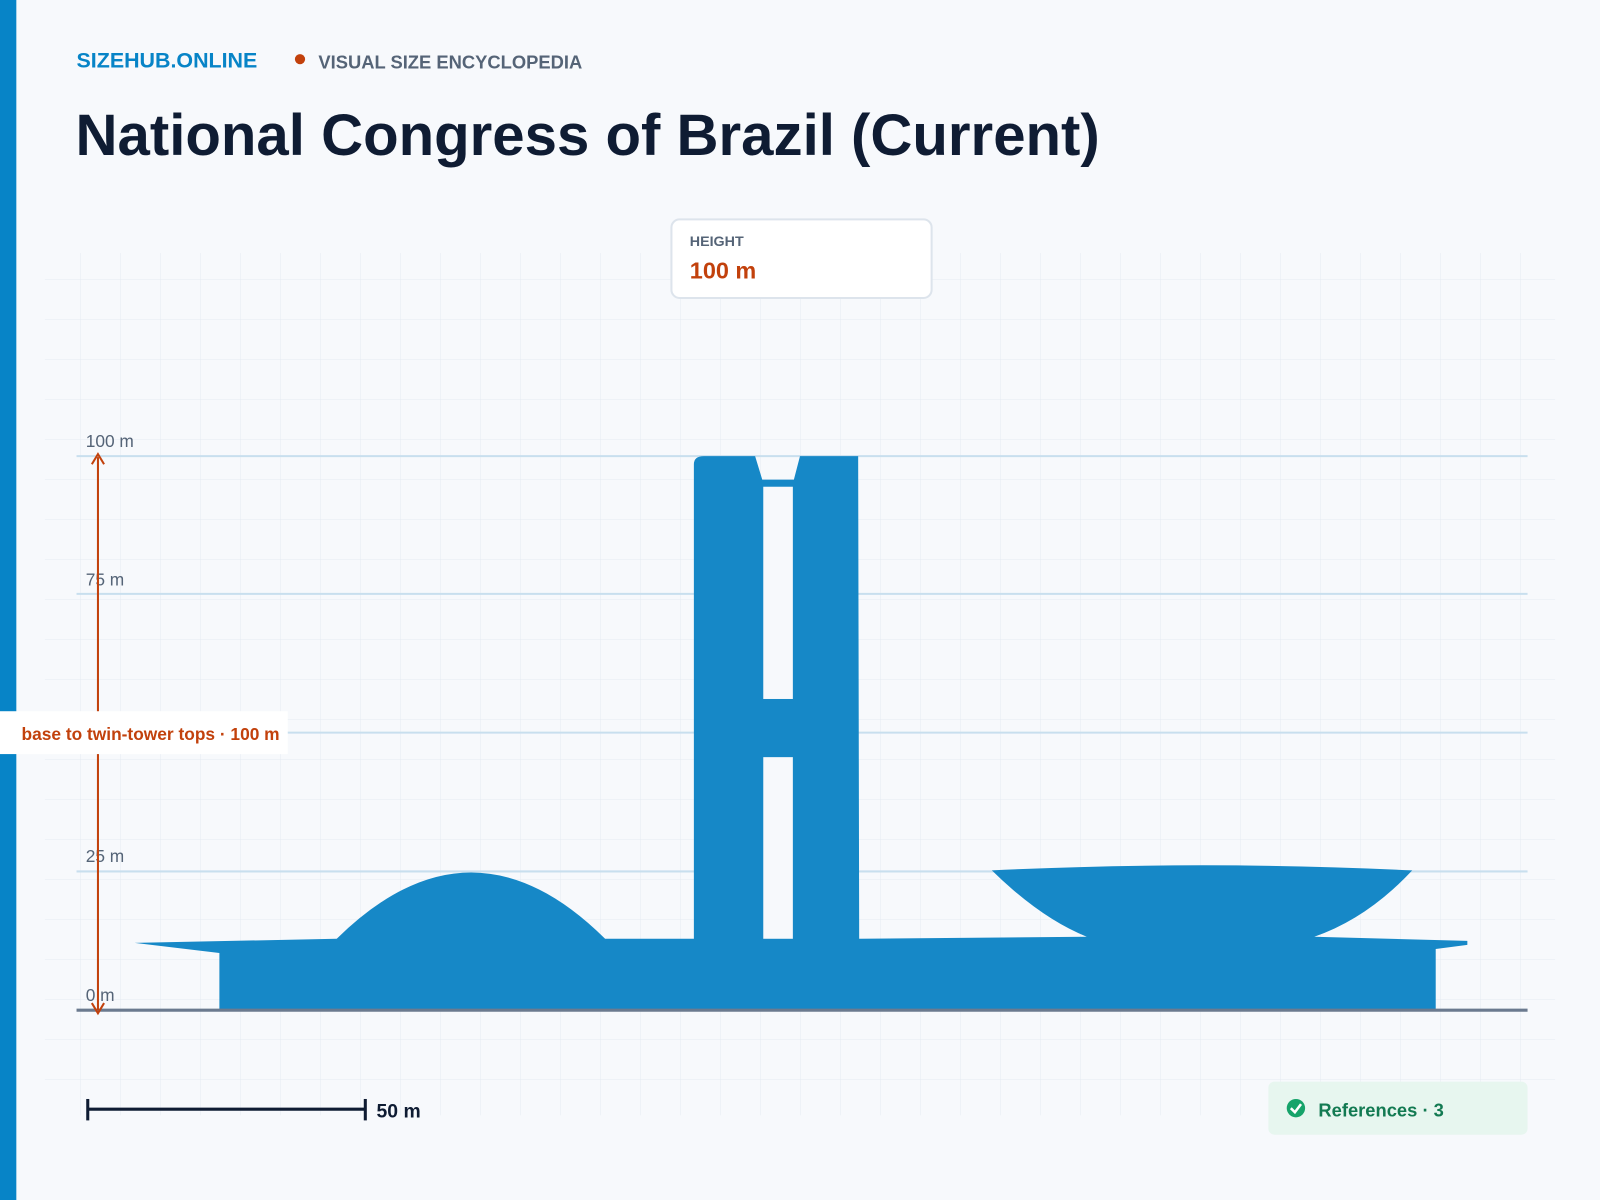 Image resolution: width=1600 pixels, height=1200 pixels. I want to click on check-mark, so click(1296, 1109).